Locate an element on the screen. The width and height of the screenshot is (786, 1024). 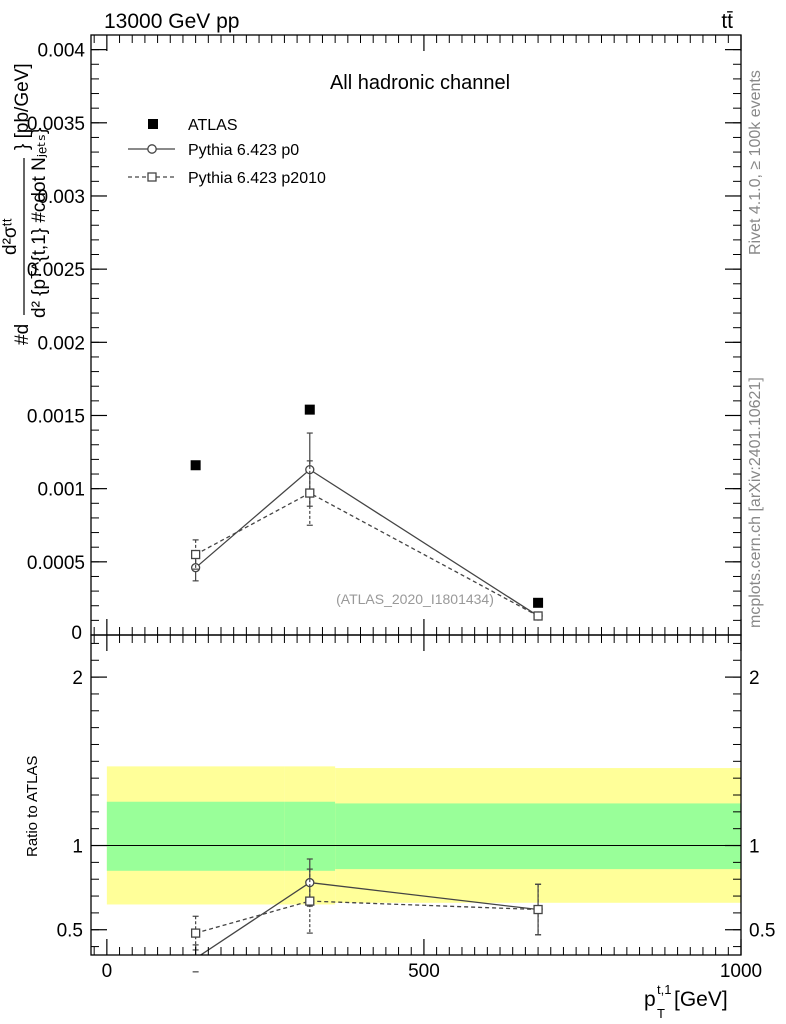
xtick-label-2: 1000 is located at coordinates (741, 971).